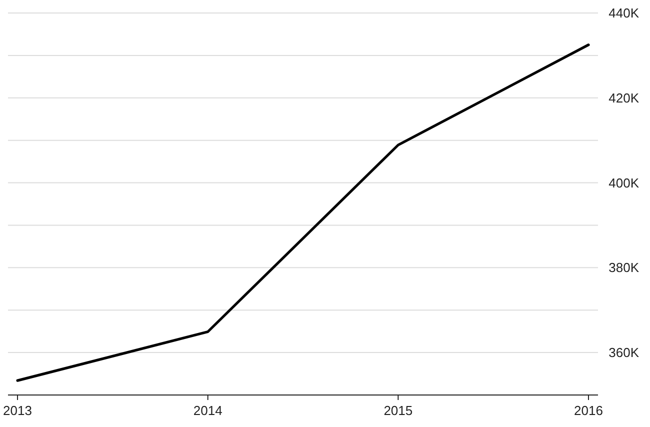 This screenshot has width=650, height=427. Describe the element at coordinates (624, 182) in the screenshot. I see `y-tick-label: 400K` at that location.